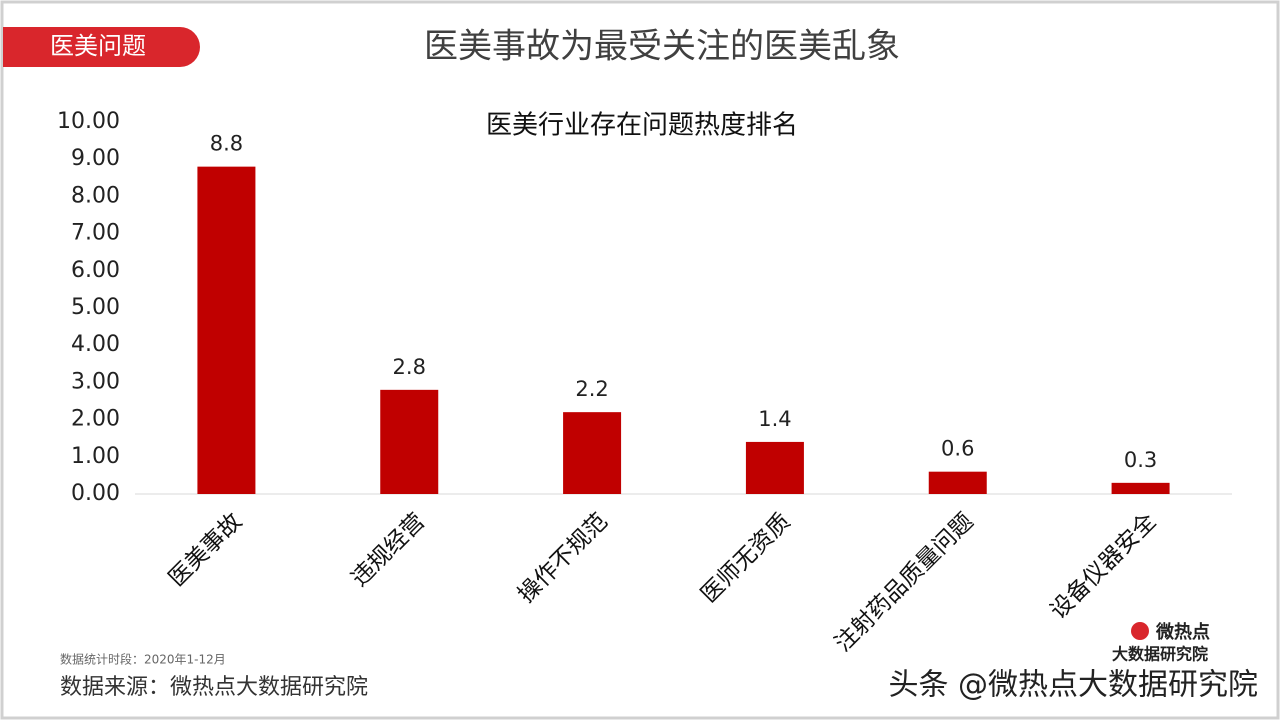 This screenshot has height=724, width=1280. Describe the element at coordinates (1073, 685) in the screenshot. I see `watermark: 头条 @微热点大数据研究院` at that location.